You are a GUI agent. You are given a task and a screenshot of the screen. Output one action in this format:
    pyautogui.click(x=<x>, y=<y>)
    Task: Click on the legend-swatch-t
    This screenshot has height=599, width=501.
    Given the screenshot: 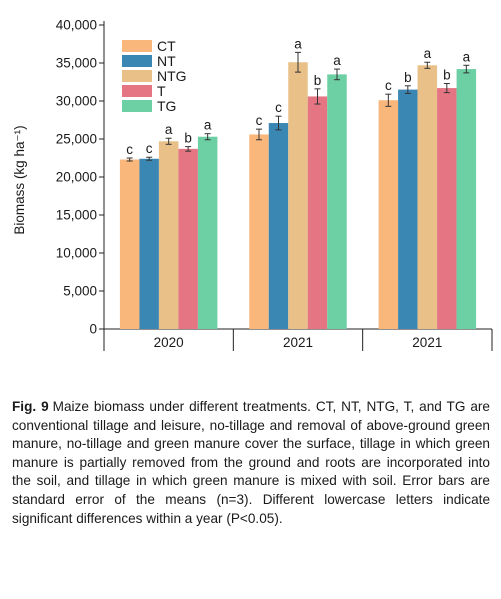 What is the action you would take?
    pyautogui.click(x=137, y=91)
    